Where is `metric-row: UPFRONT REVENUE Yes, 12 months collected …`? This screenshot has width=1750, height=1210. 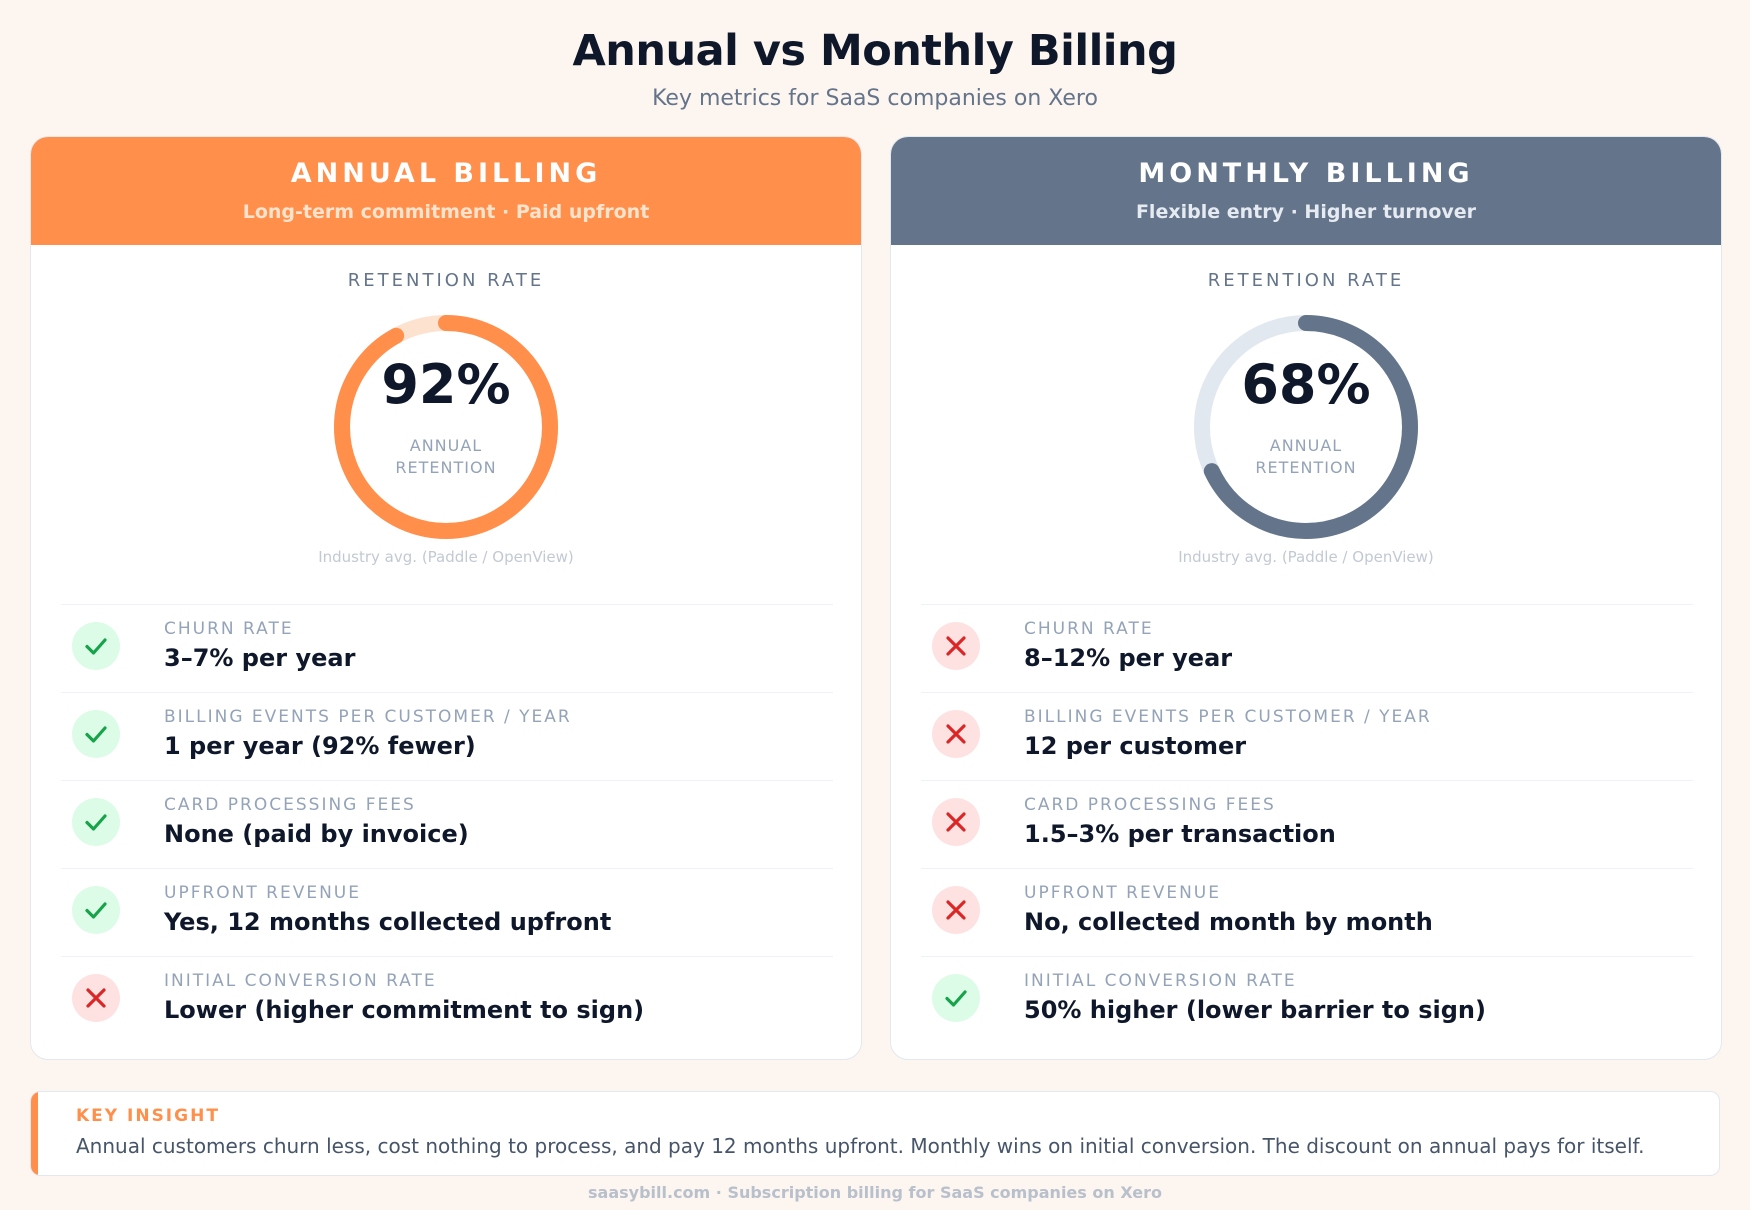
metric-row: UPFRONT REVENUE Yes, 12 months collected … is located at coordinates (447, 912).